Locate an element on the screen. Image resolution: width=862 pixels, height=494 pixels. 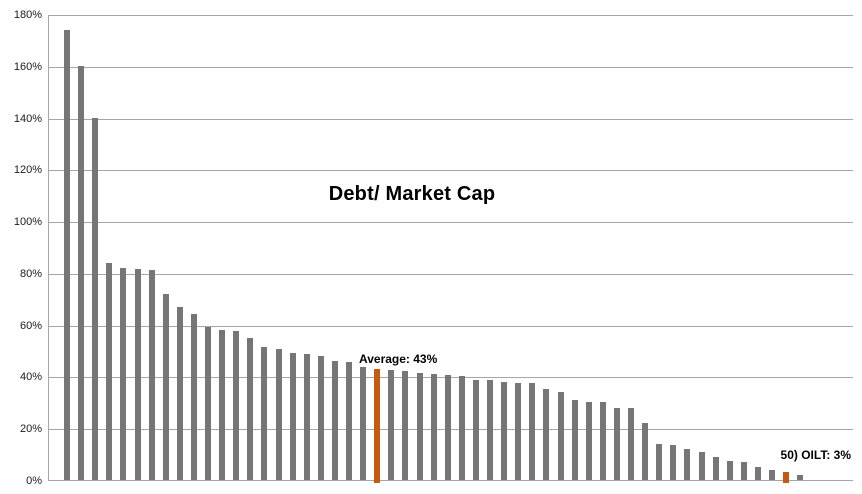
y-axis-tick-label: 0% is located at coordinates (34, 481).